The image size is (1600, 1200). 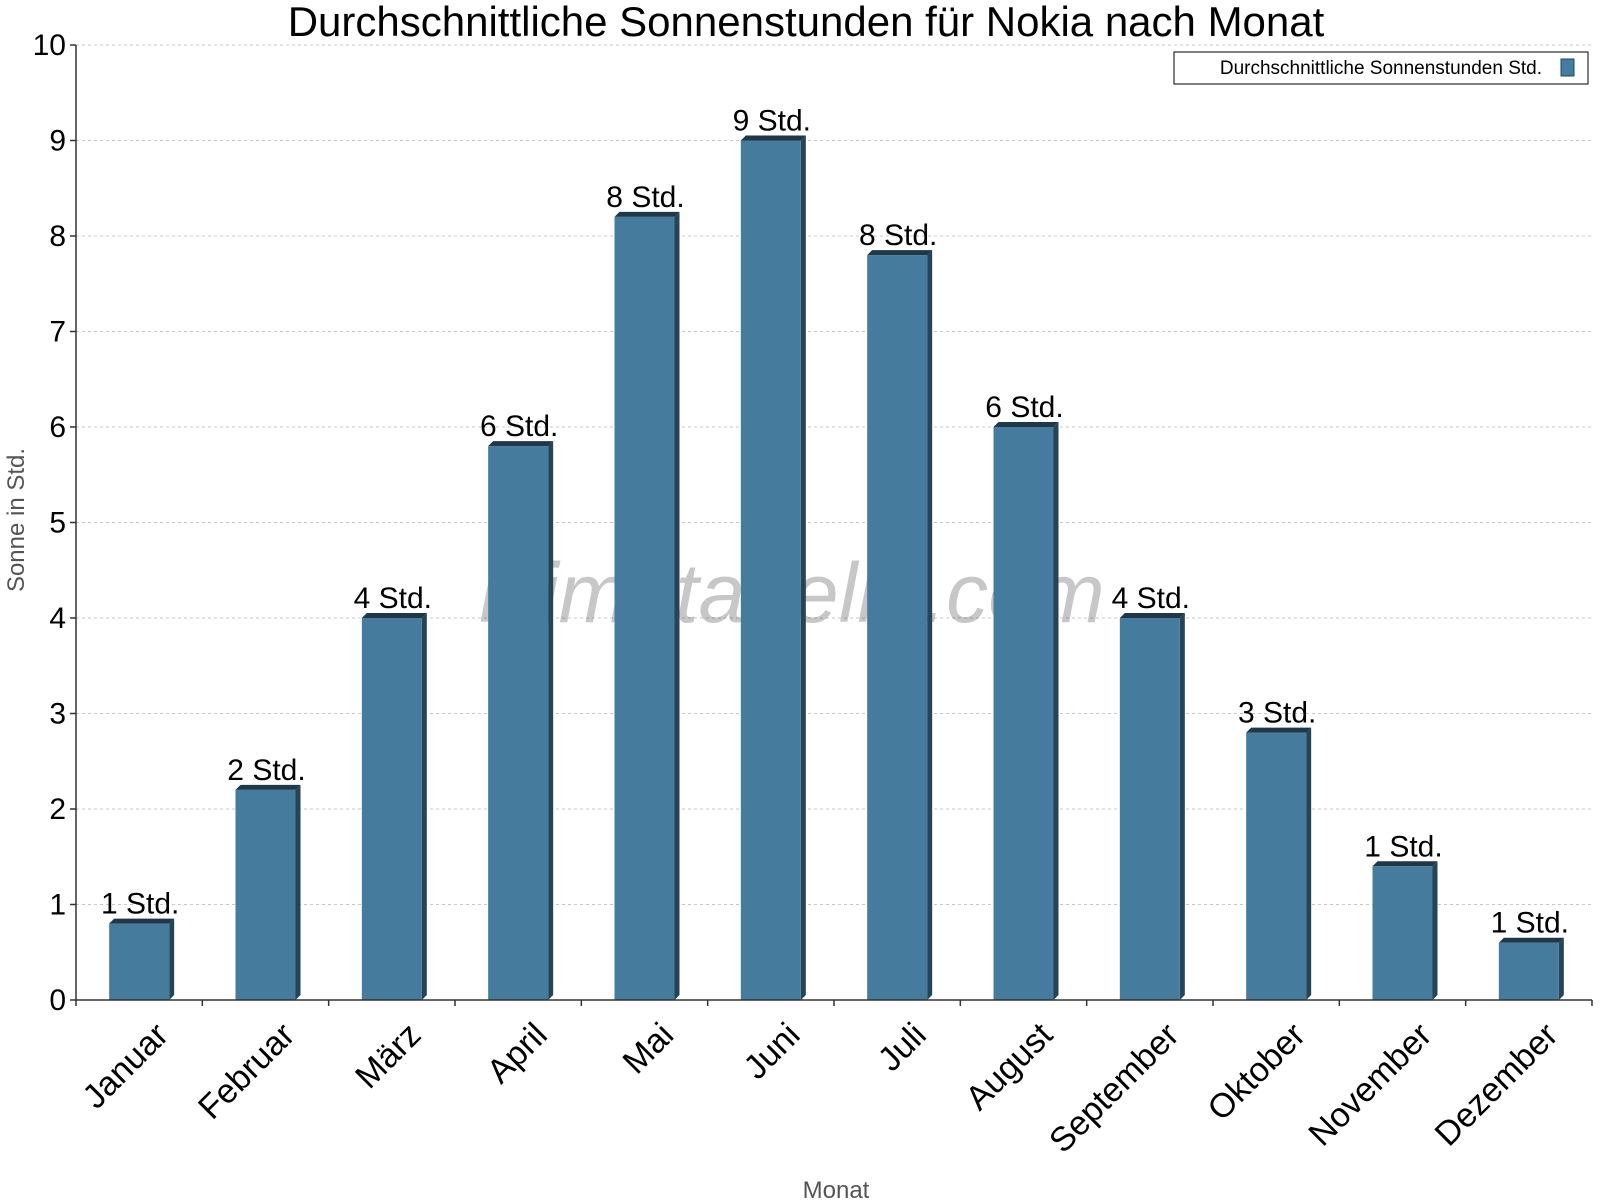 What do you see at coordinates (902, 1047) in the screenshot?
I see `x-tick-label: Juli` at bounding box center [902, 1047].